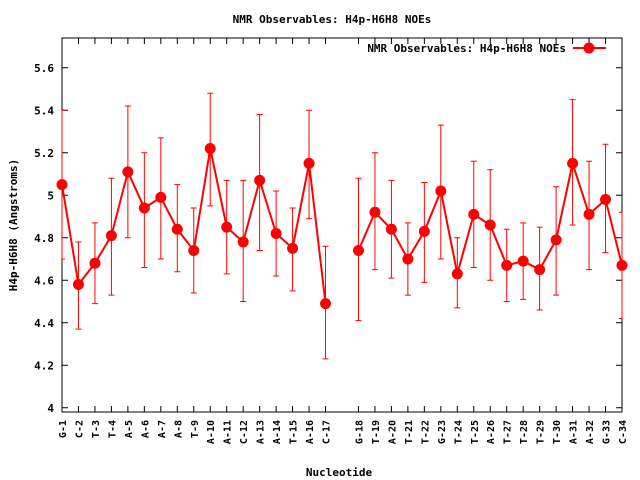  Describe the element at coordinates (557, 432) in the screenshot. I see `x-tick-label: T-30` at that location.